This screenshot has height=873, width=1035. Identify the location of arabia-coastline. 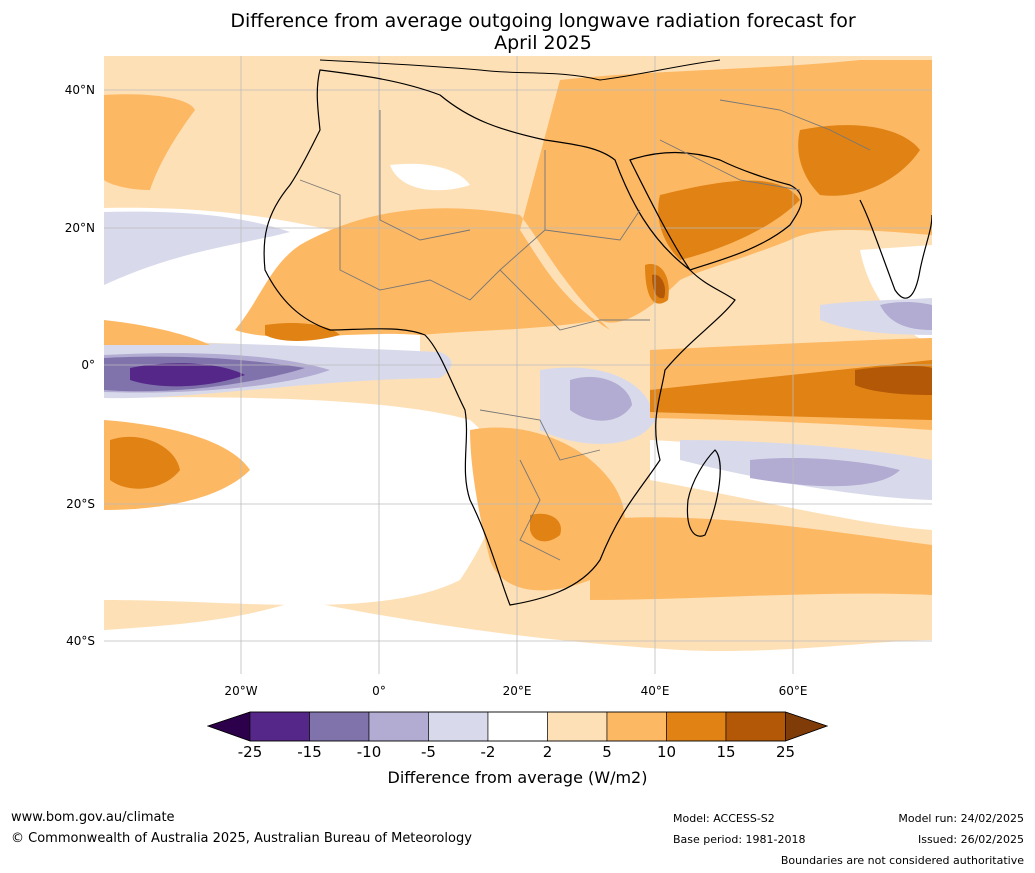
(716, 211).